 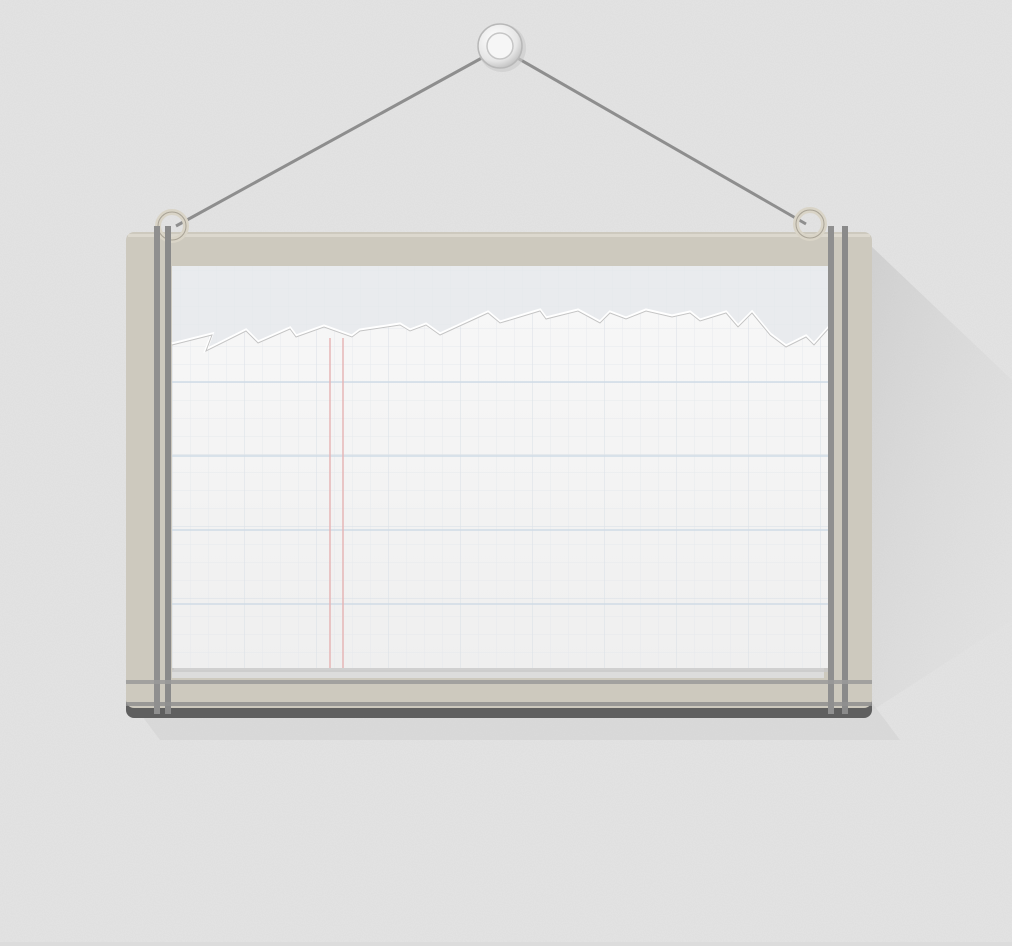 I want to click on elastic-band-right, so click(x=838, y=470).